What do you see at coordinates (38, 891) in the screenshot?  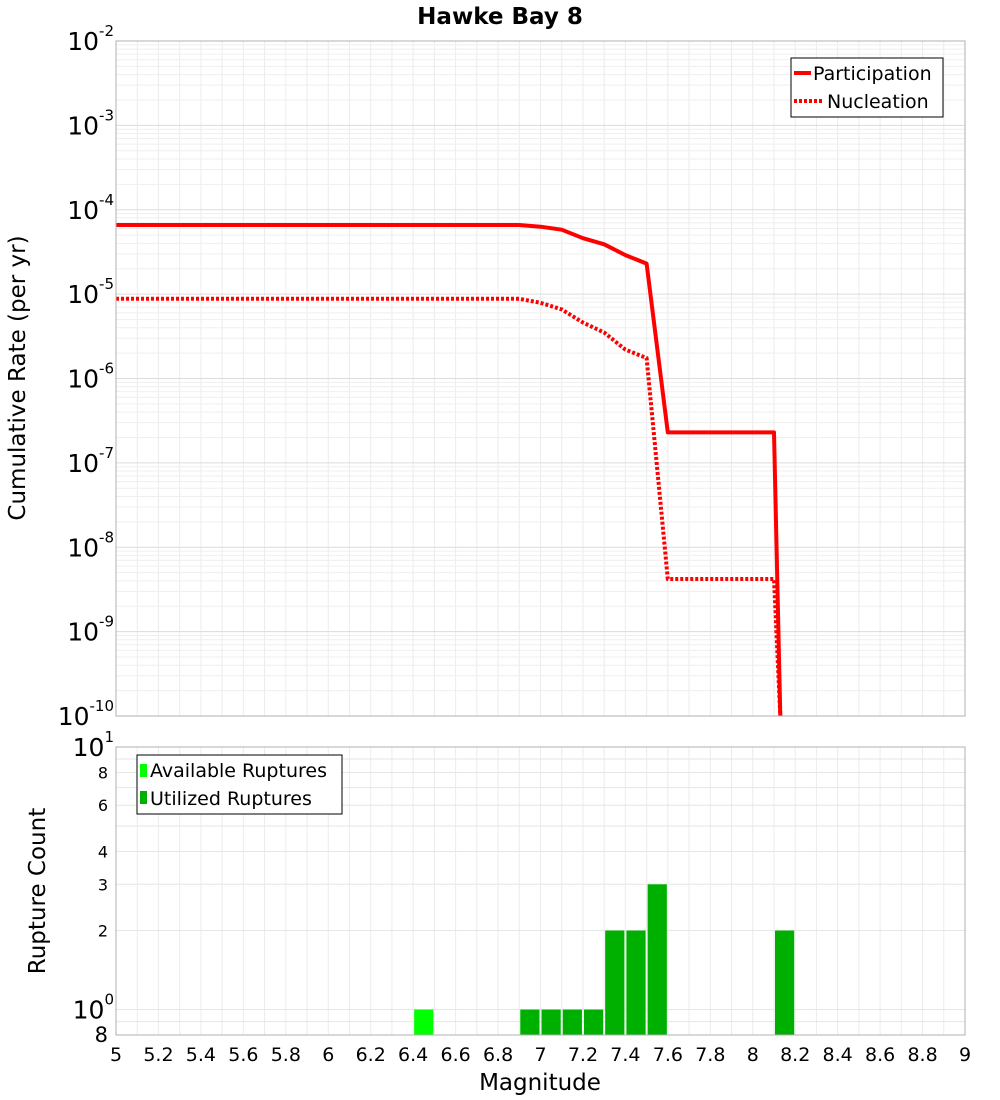 I see `rupture-count-y-axis-title: Rupture Count` at bounding box center [38, 891].